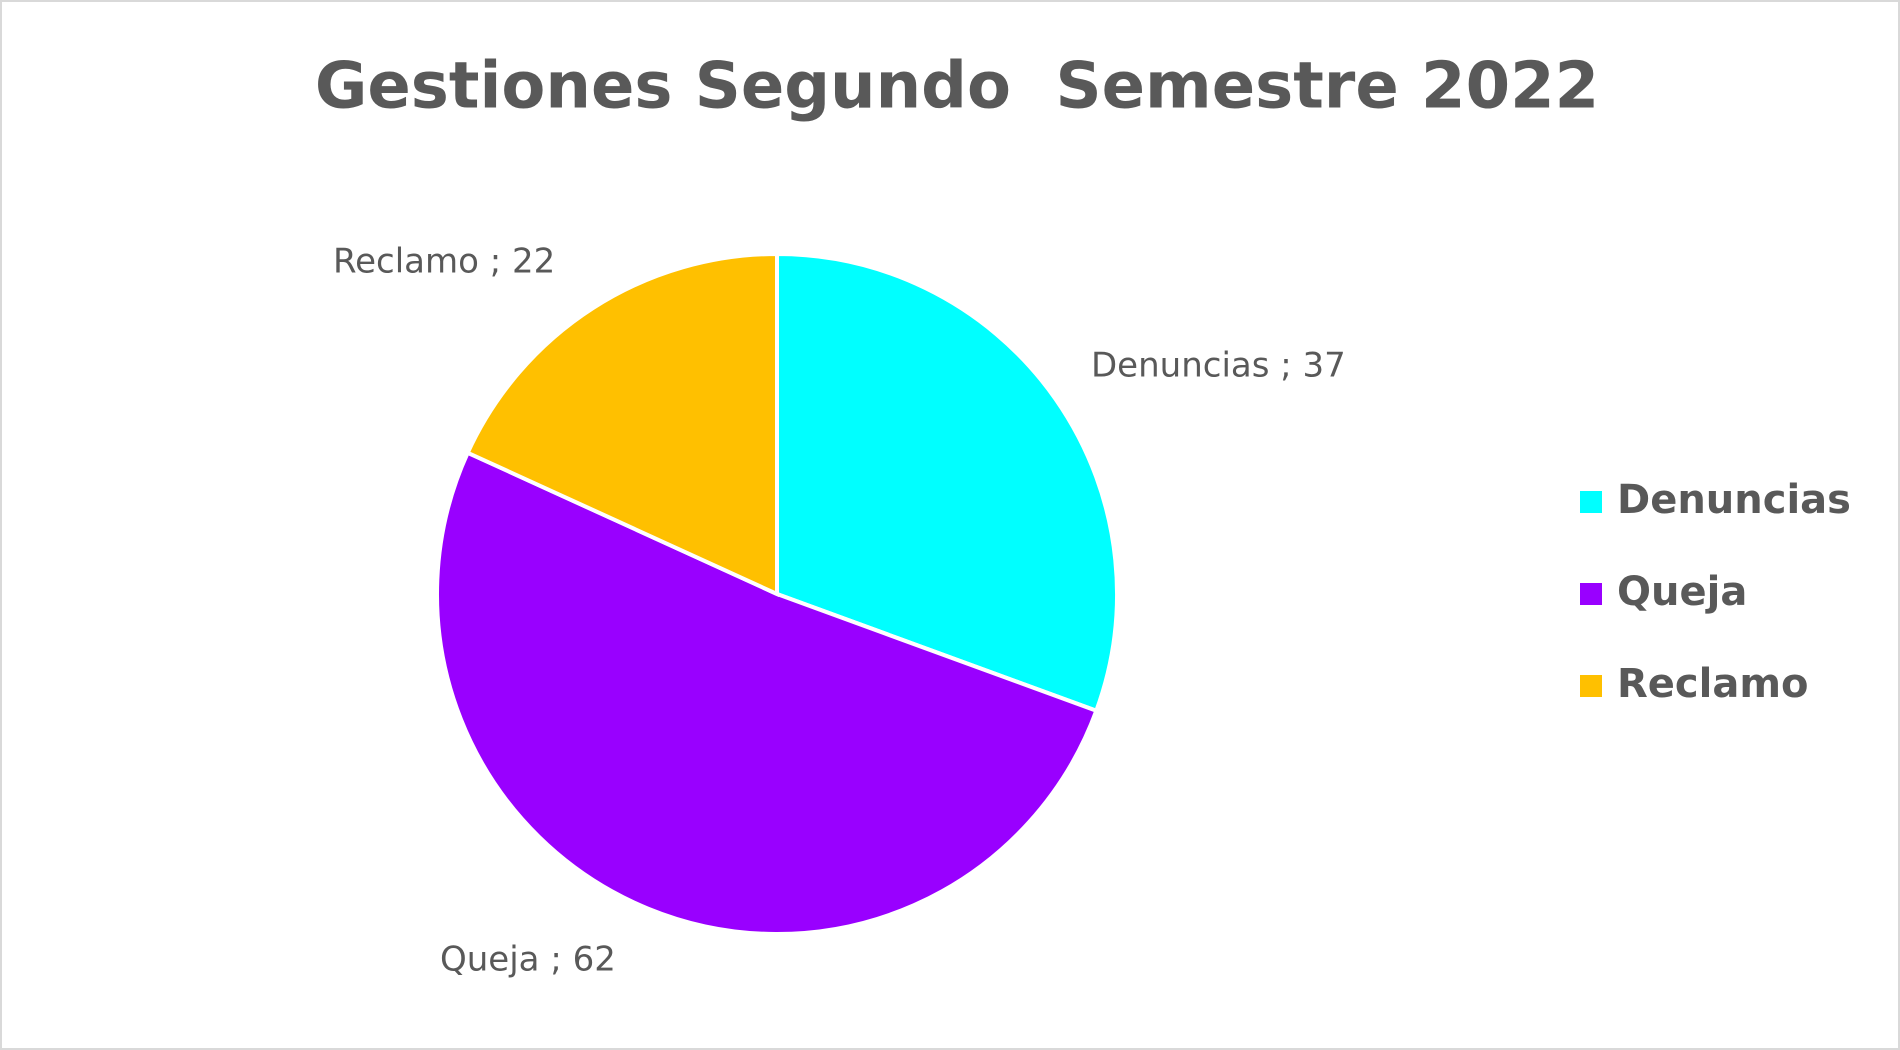 The image size is (1900, 1050). I want to click on legend-label: Denuncias, so click(1734, 500).